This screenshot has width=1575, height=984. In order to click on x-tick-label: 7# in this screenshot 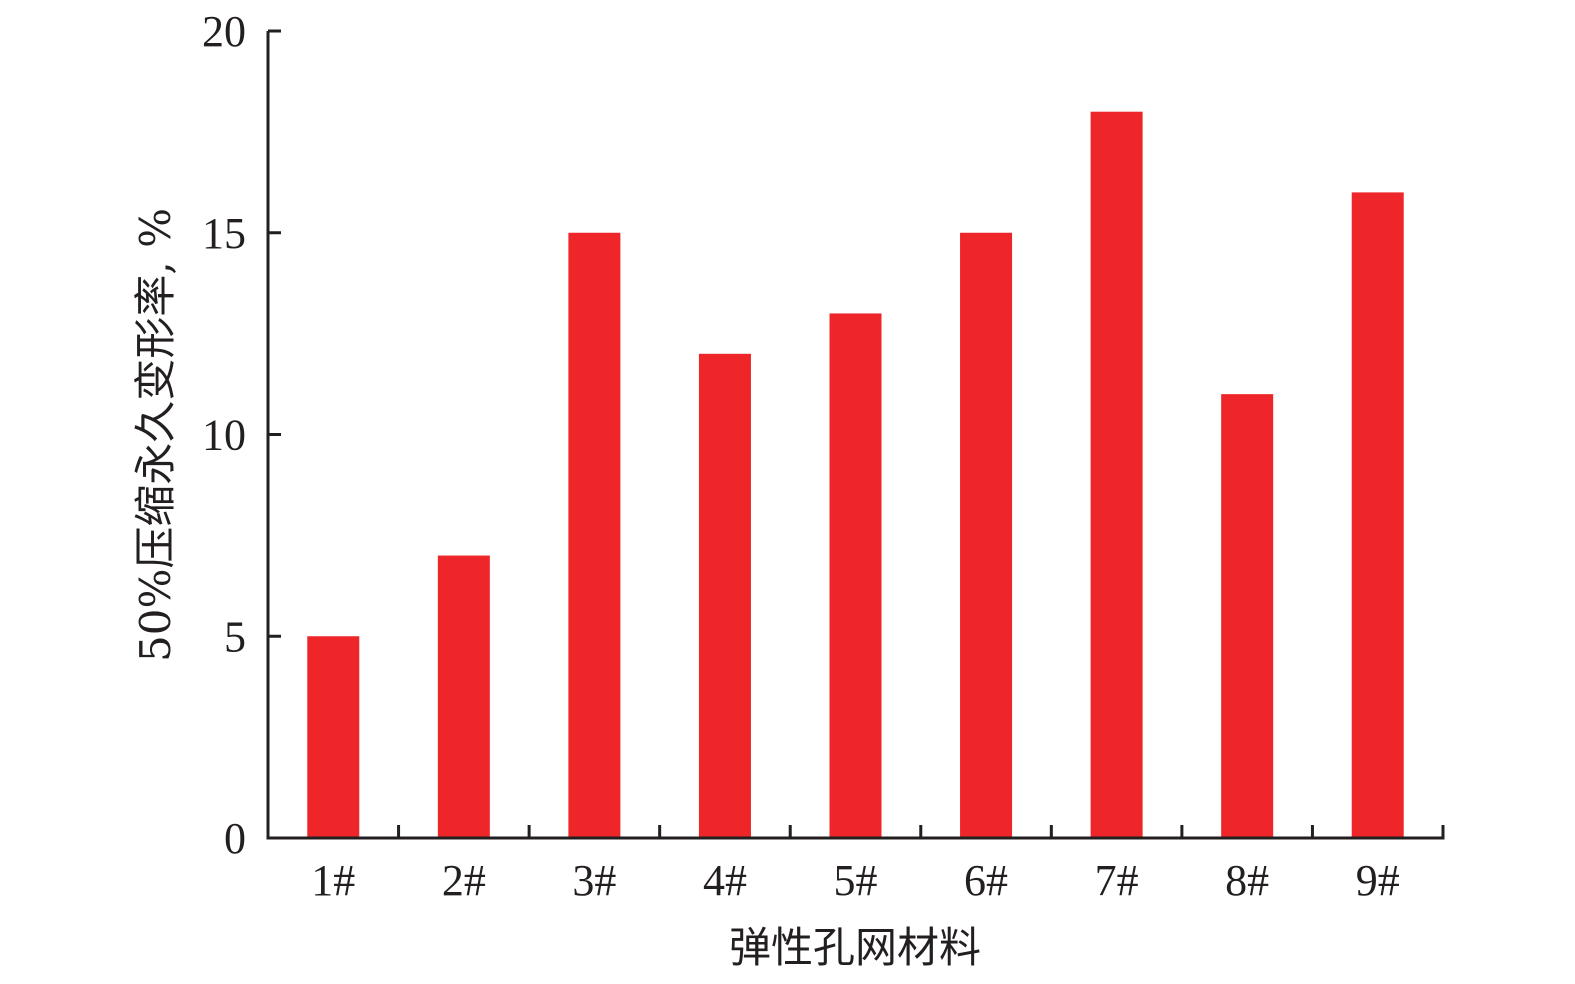, I will do `click(1117, 880)`.